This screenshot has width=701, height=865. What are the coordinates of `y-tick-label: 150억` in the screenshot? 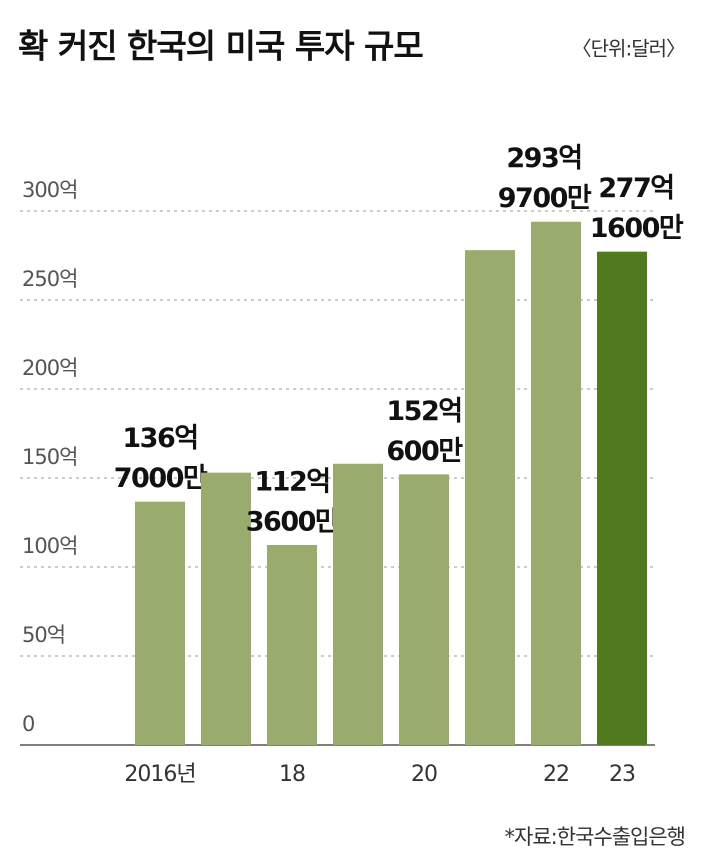 It's located at (49, 457).